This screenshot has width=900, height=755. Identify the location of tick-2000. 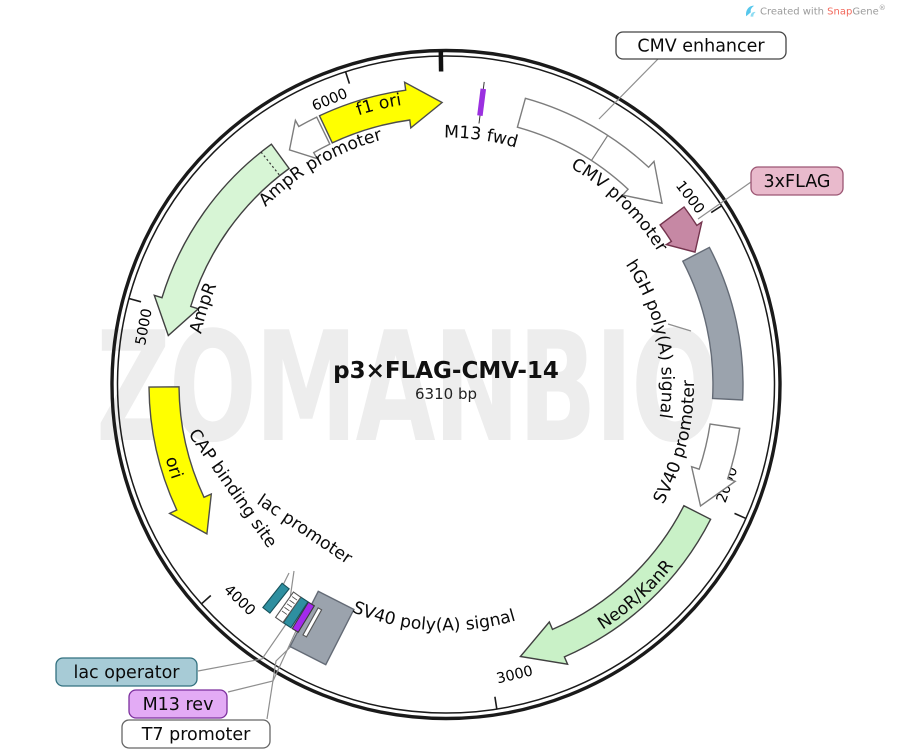
(740, 516).